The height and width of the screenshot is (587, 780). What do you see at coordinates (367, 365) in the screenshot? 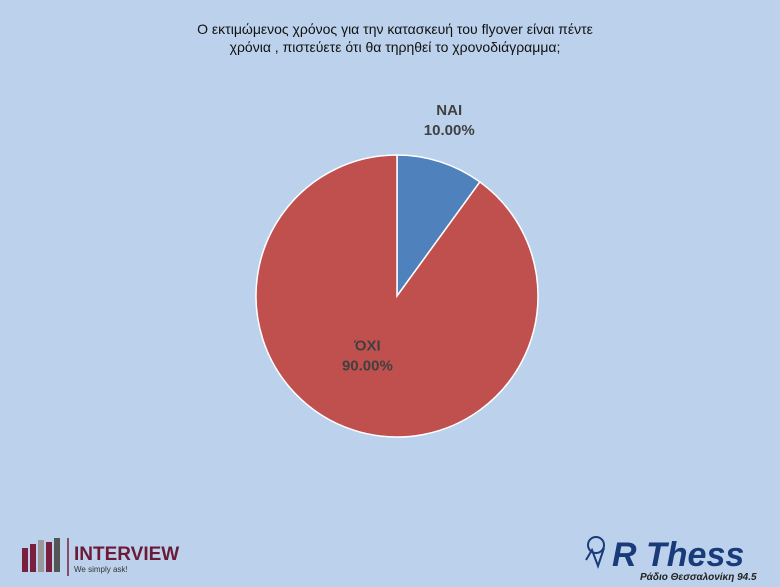
I see `slice-value-label: 90.00%` at bounding box center [367, 365].